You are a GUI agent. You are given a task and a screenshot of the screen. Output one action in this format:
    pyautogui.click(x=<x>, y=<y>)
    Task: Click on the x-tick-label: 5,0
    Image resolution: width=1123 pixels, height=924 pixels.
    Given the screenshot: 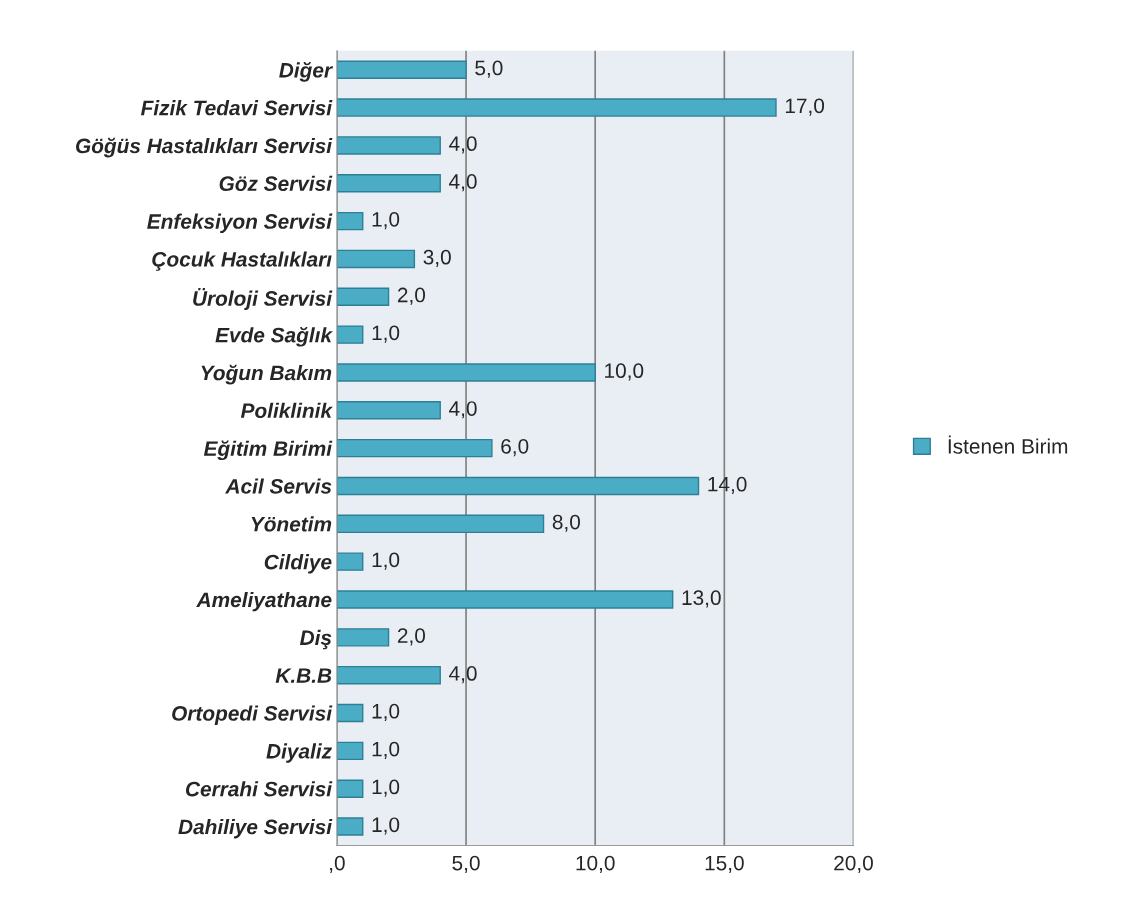 What is the action you would take?
    pyautogui.click(x=466, y=864)
    